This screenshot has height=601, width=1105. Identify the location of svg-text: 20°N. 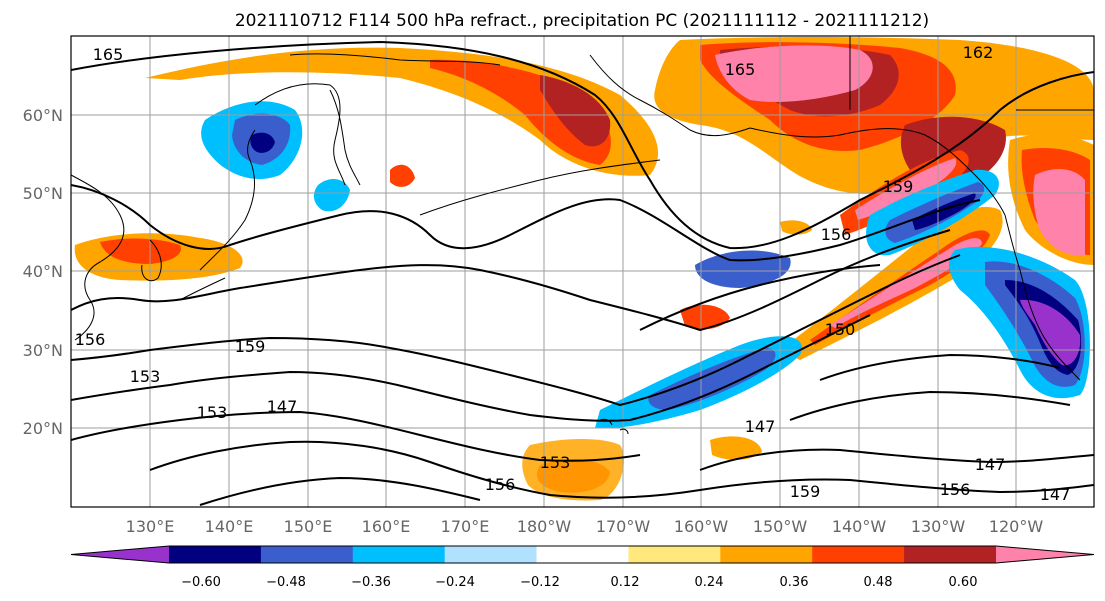
(43, 428).